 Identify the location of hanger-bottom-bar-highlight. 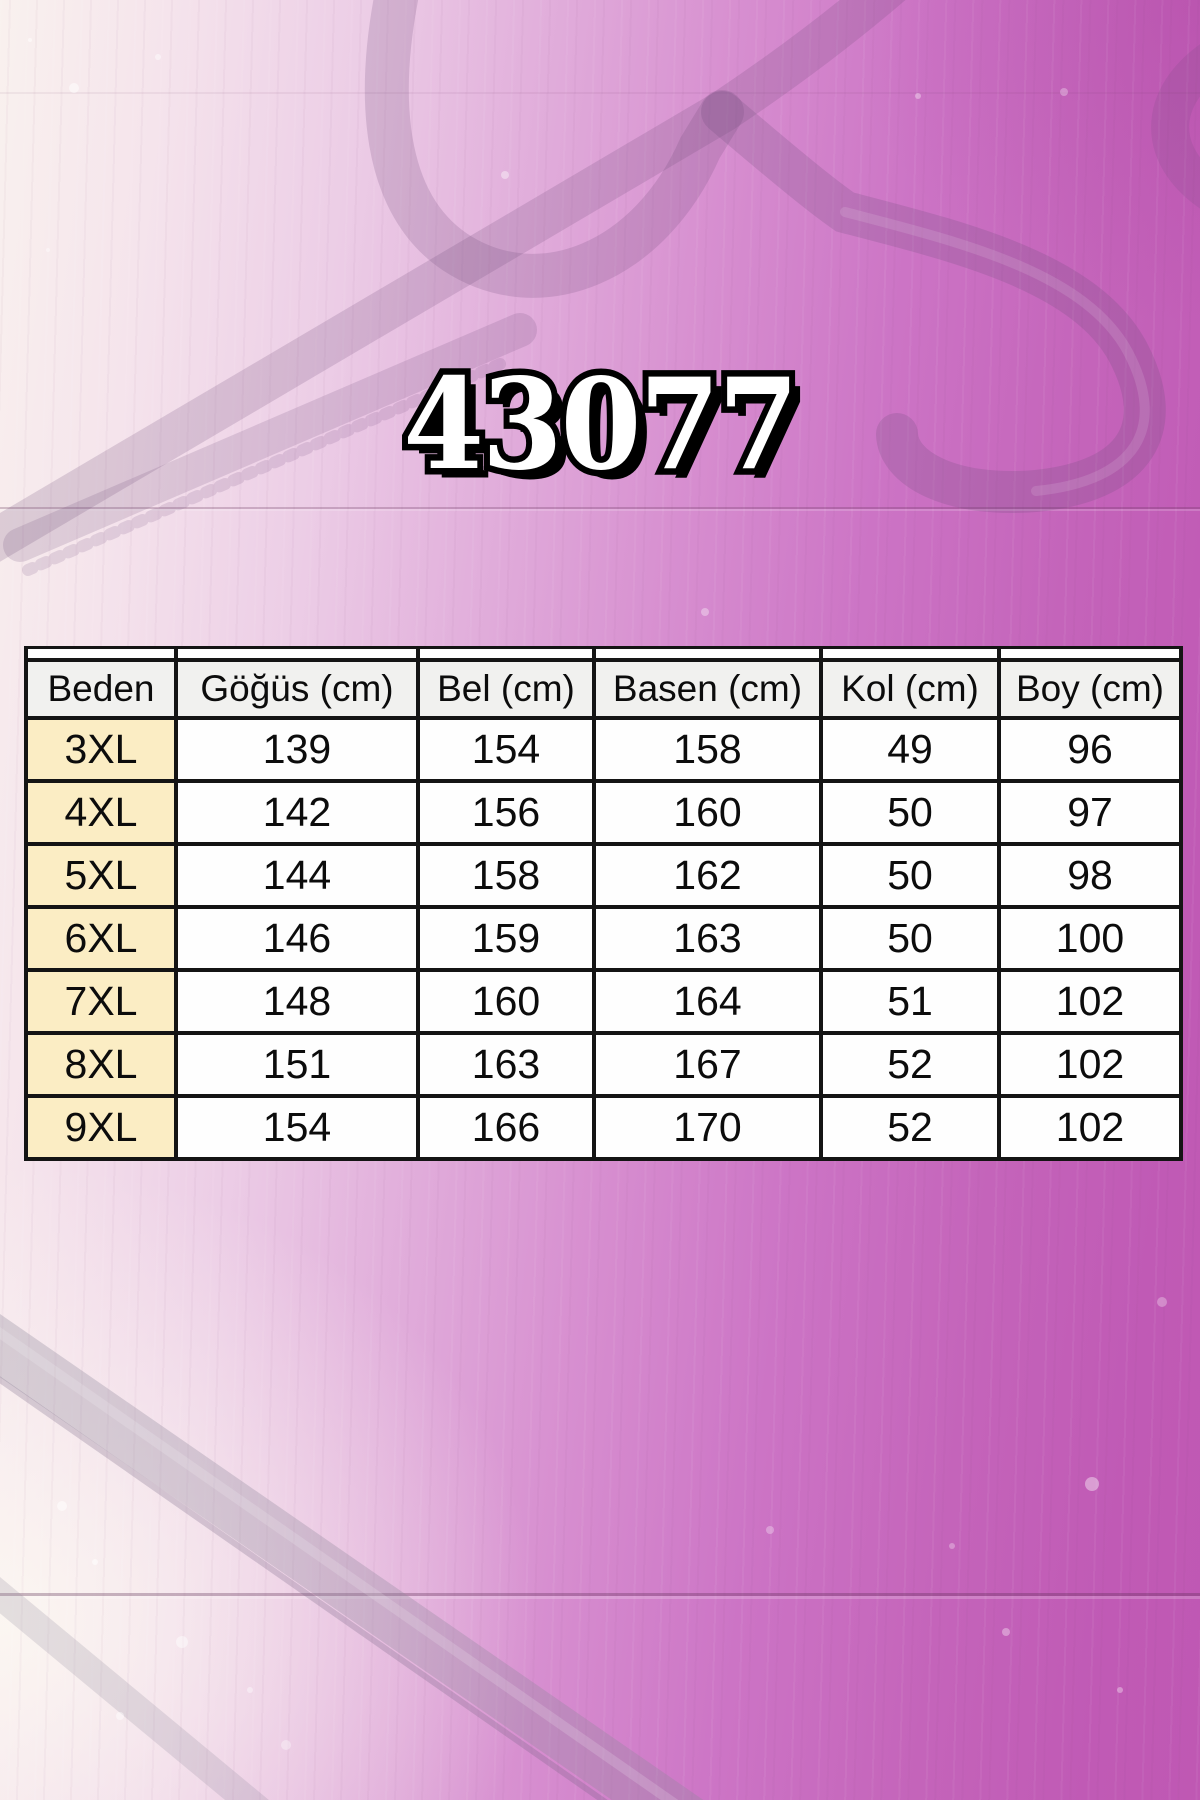
(339, 1563).